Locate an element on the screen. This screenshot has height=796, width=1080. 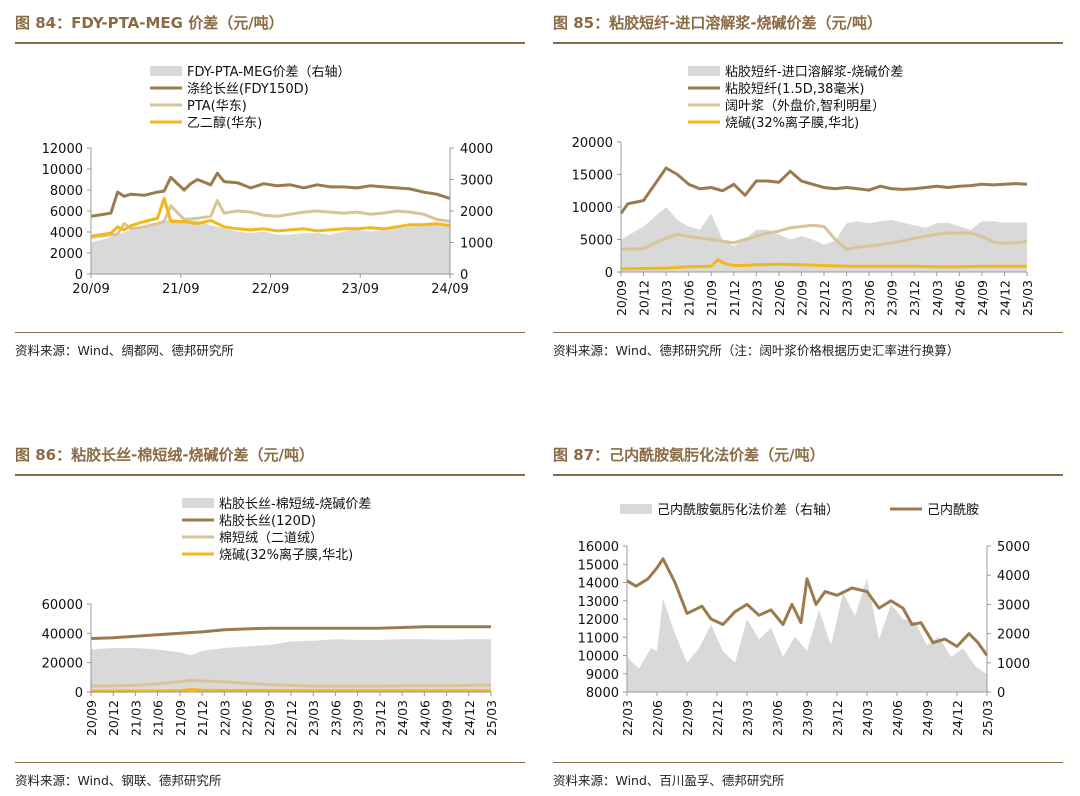
legend-label: 粘胶长丝(120D) is located at coordinates (267, 521).